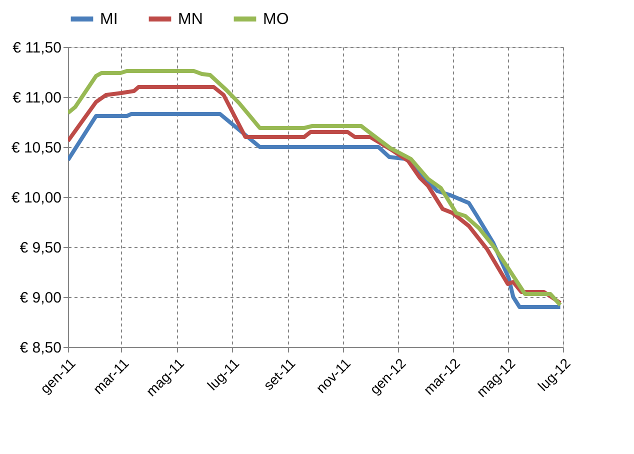 This screenshot has width=634, height=454. Describe the element at coordinates (36, 198) in the screenshot. I see `y-tick-label: € 10,00` at that location.